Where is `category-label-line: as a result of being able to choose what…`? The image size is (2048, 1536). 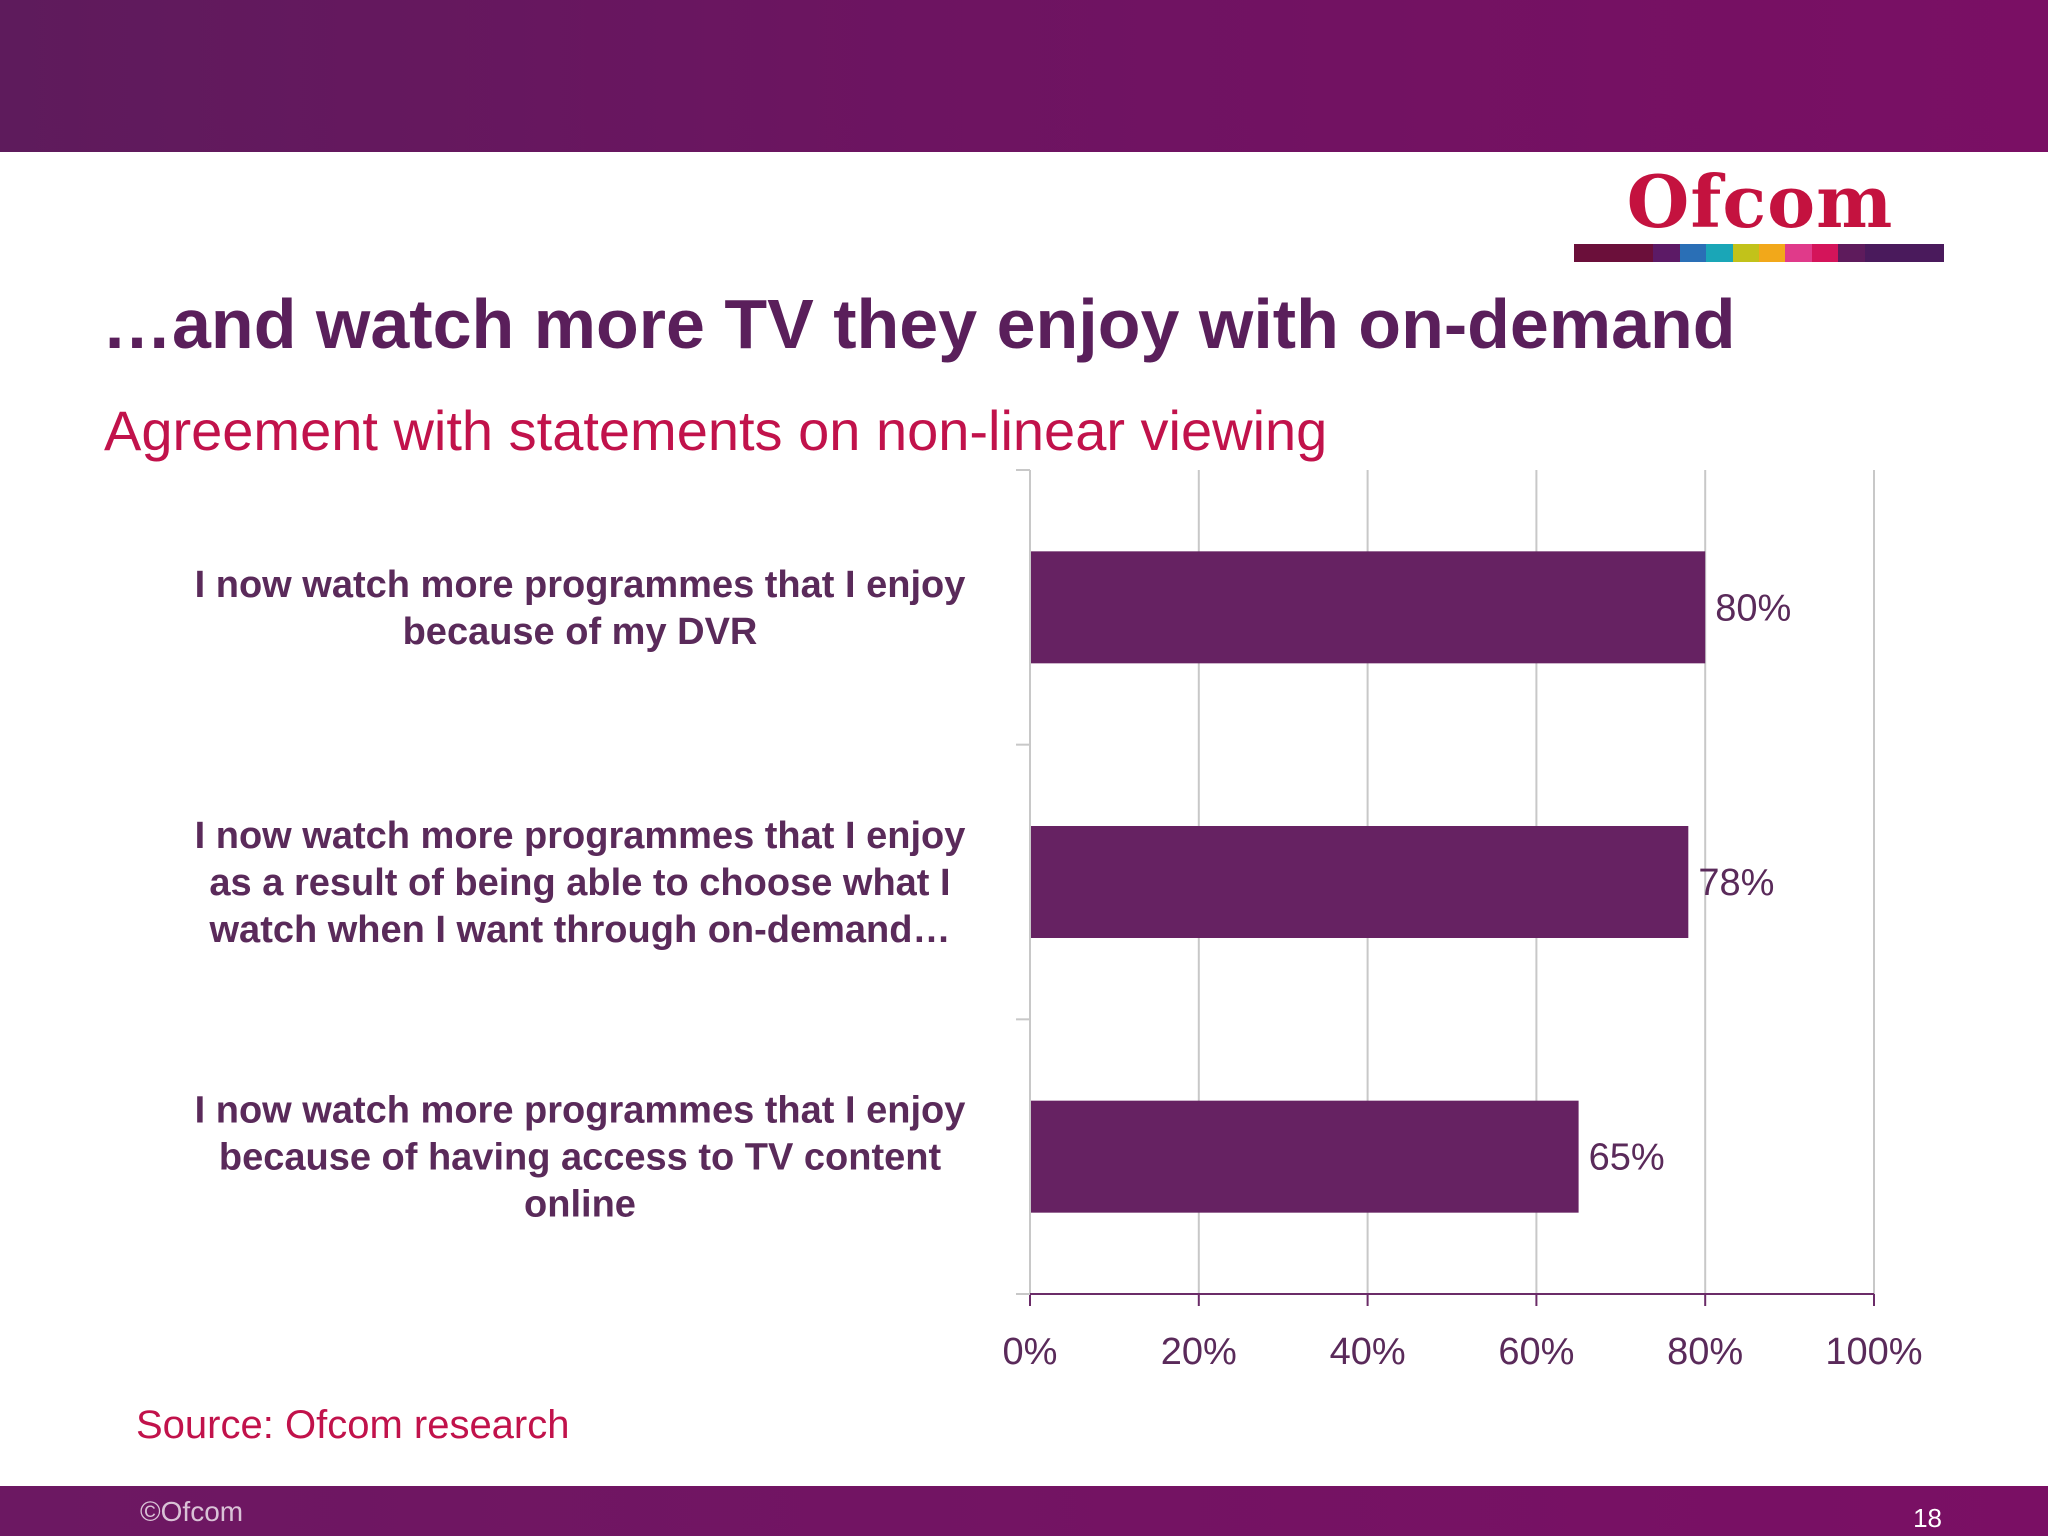 category-label-line: as a result of being able to choose what… is located at coordinates (579, 883).